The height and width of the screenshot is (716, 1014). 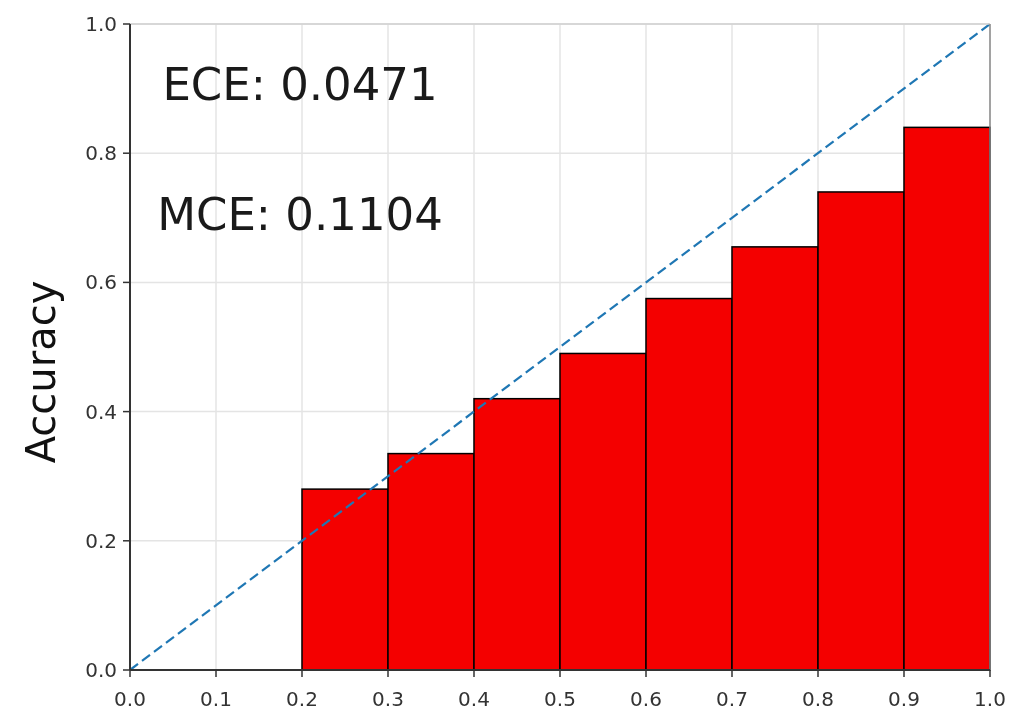 What do you see at coordinates (646, 699) in the screenshot?
I see `x-tick-label: 0.6` at bounding box center [646, 699].